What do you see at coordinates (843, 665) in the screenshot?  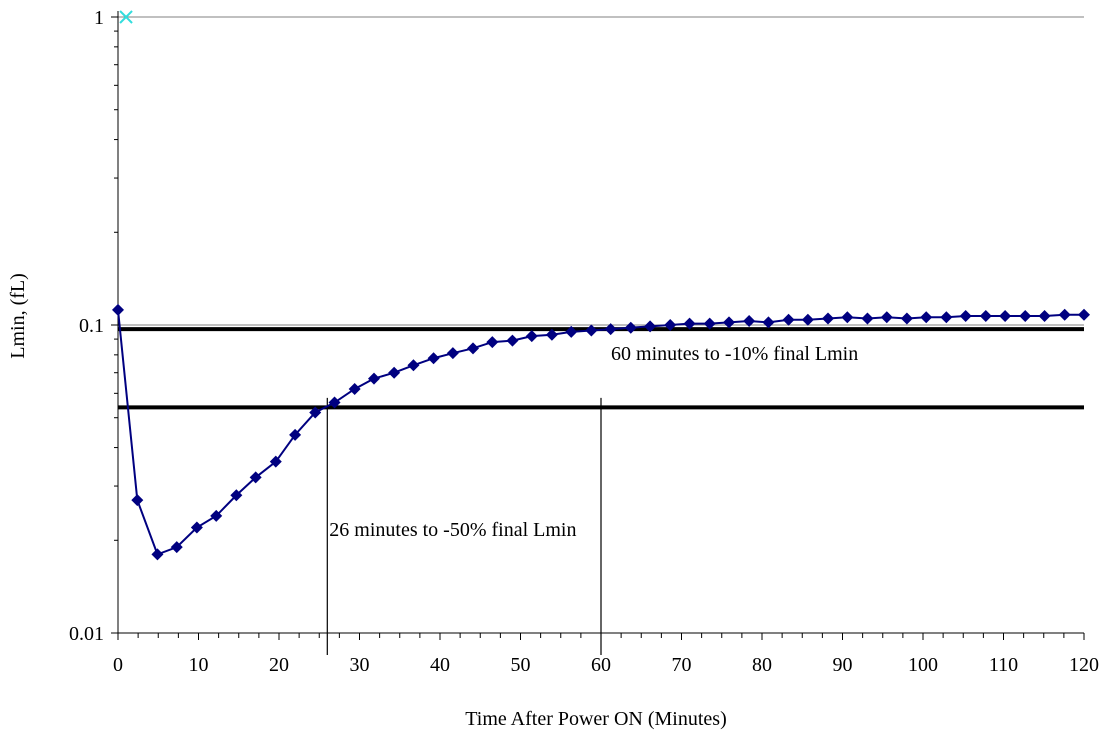 I see `x-tick-label: 90` at bounding box center [843, 665].